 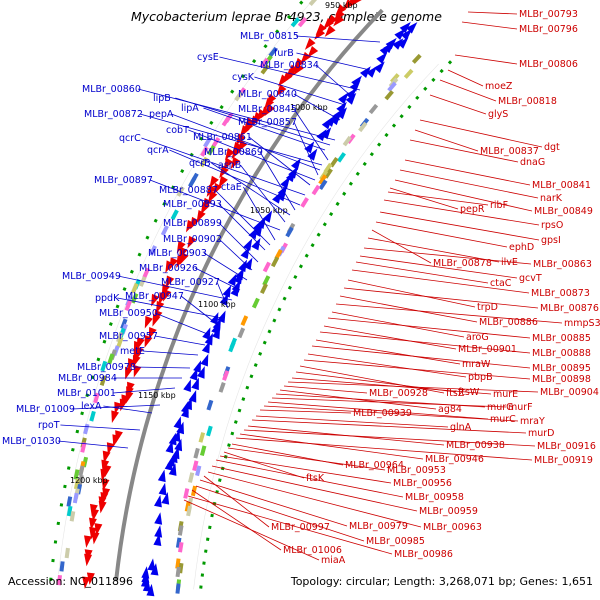 I want to click on left-gene-label: MLBr_00984, so click(x=87, y=378).